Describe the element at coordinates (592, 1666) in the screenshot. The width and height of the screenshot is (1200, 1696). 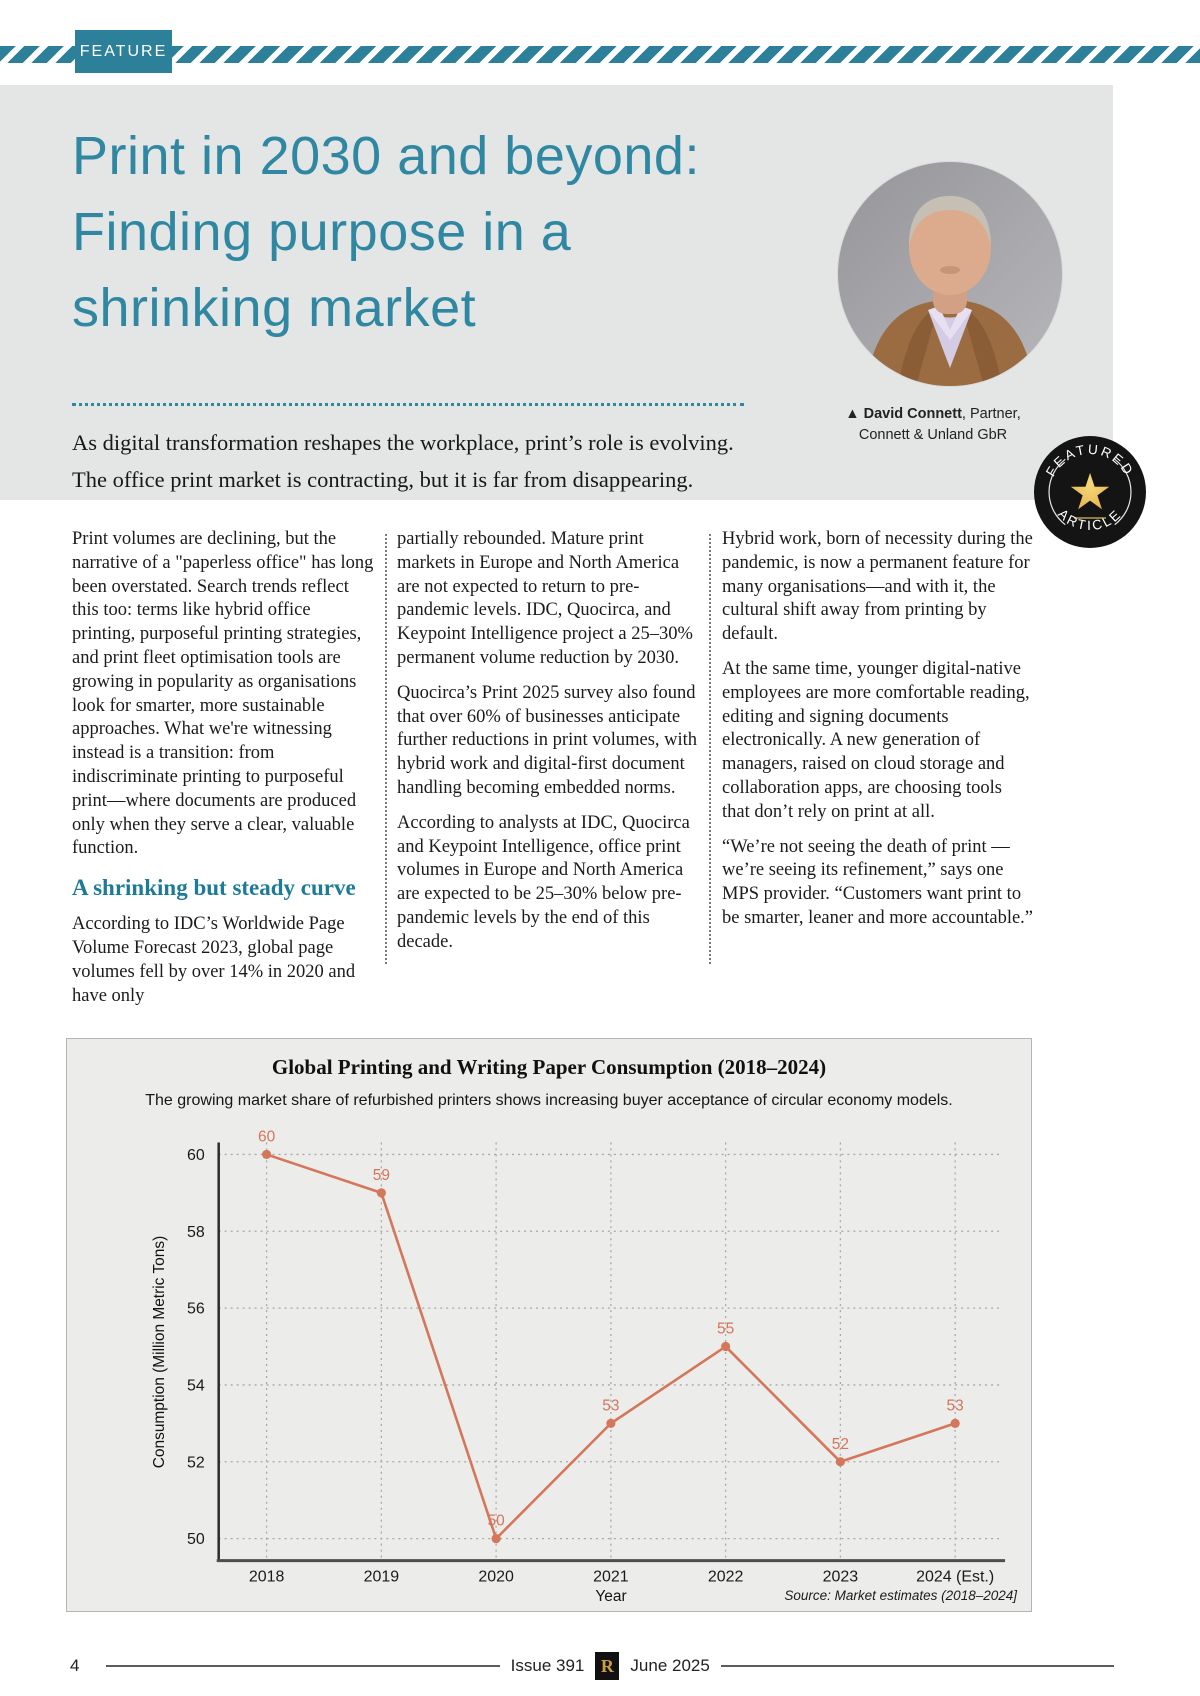
I see `page-footer: 4 Issue 391 R June 2025` at that location.